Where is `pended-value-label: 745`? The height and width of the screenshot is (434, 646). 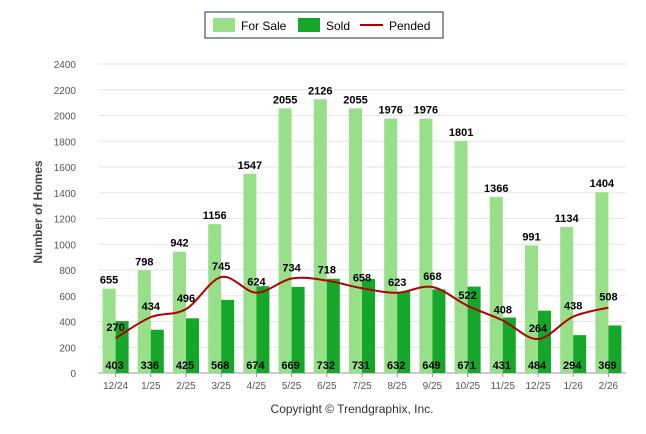 pended-value-label: 745 is located at coordinates (221, 267).